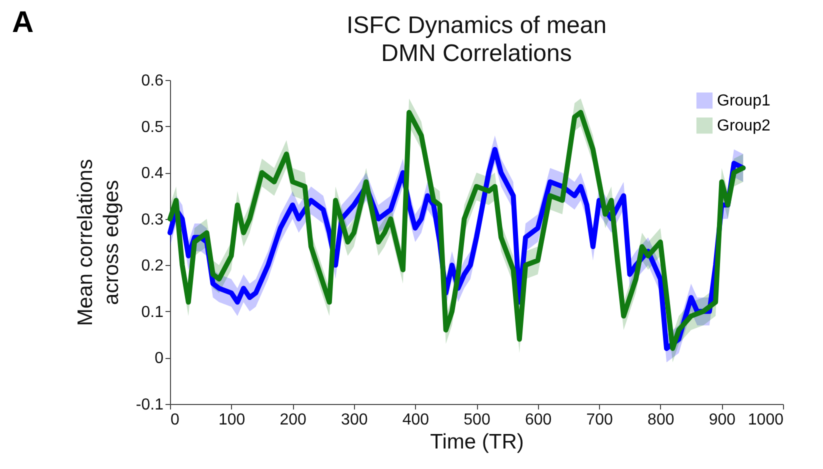 This screenshot has height=469, width=823. Describe the element at coordinates (152, 173) in the screenshot. I see `y-tick-label: 0.4` at that location.